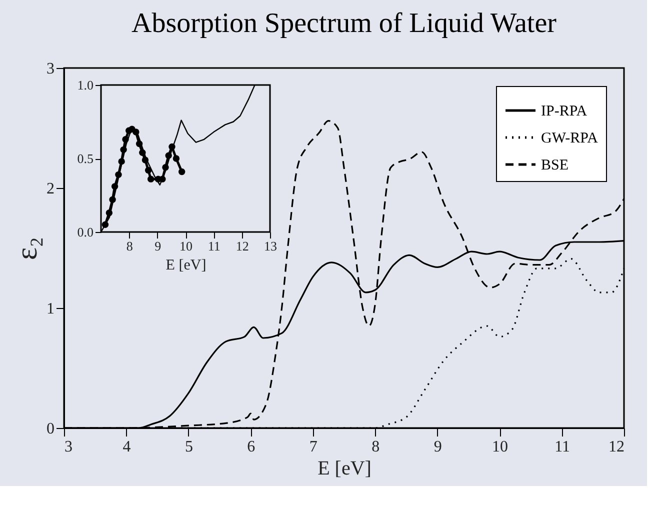 The image size is (655, 511). What do you see at coordinates (126, 447) in the screenshot?
I see `x-tick-label: 4` at bounding box center [126, 447].